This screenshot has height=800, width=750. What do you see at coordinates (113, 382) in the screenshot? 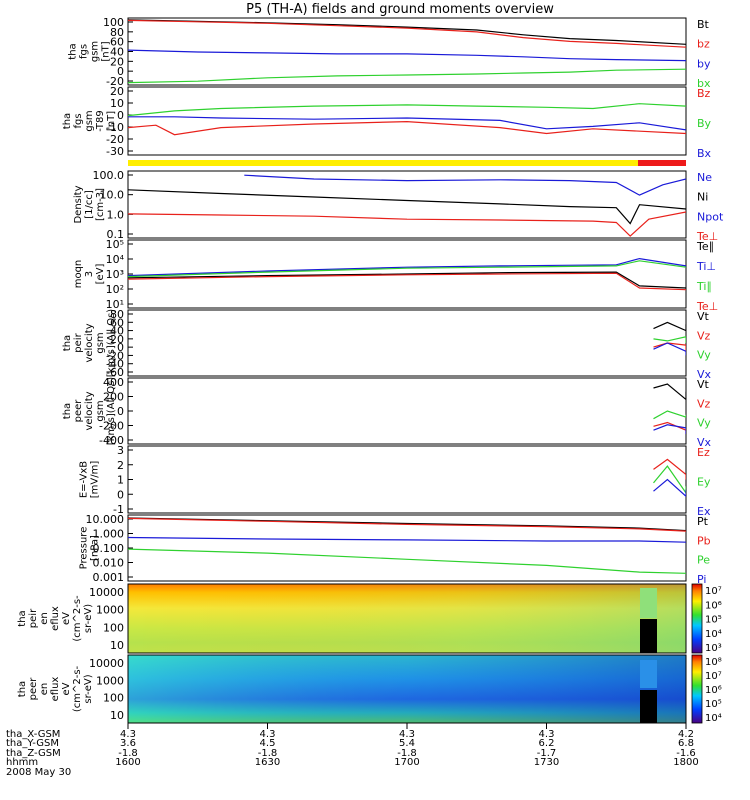
I see `peer_velocity-ytick-label: 400` at bounding box center [113, 382].